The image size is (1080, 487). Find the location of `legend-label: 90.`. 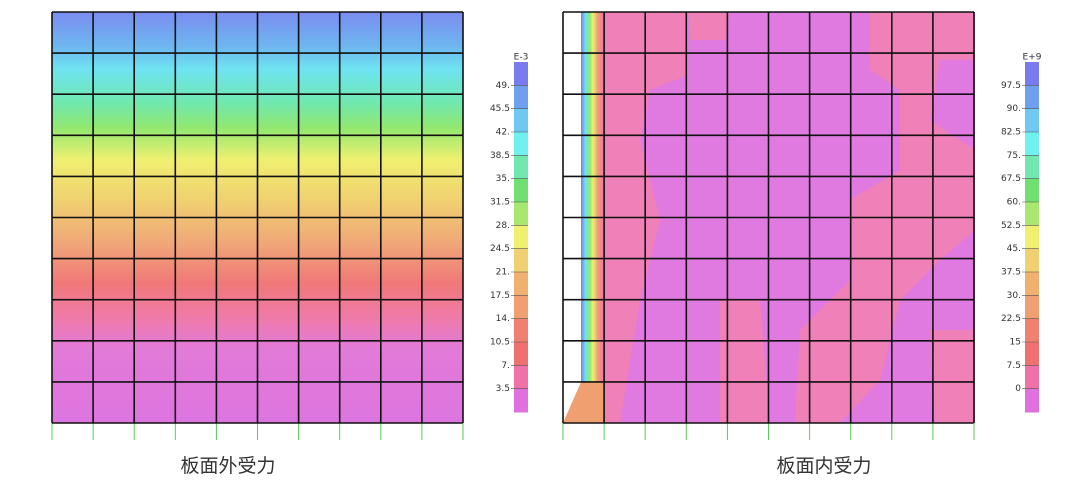

legend-label: 90. is located at coordinates (1014, 109).